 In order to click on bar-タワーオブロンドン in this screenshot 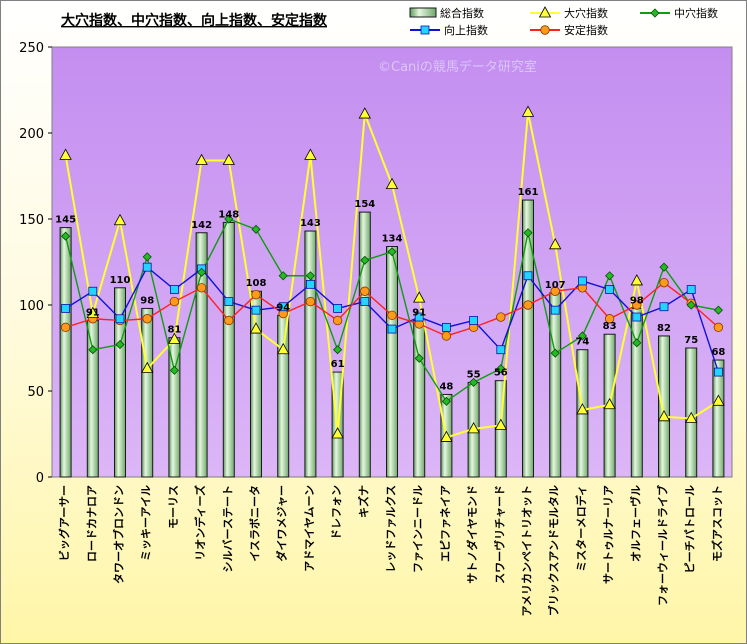, I will do `click(120, 382)`.